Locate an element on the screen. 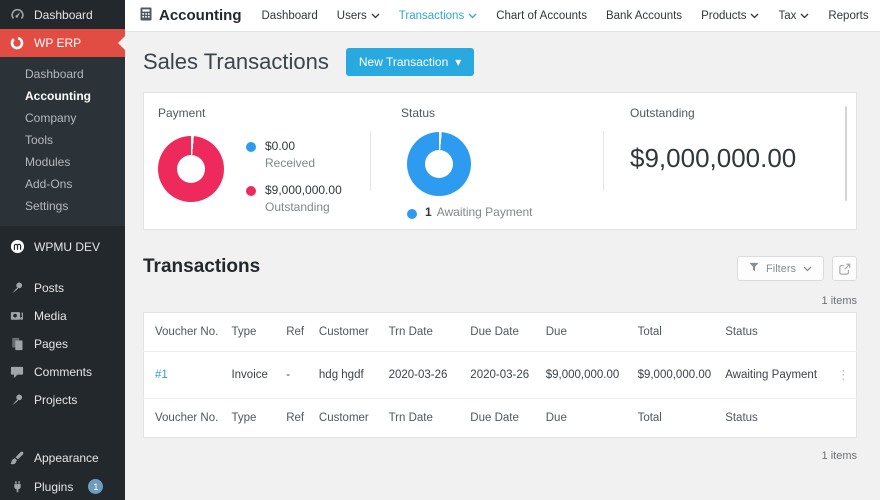 Image resolution: width=880 pixels, height=500 pixels. cell-type: Invoice is located at coordinates (253, 375).